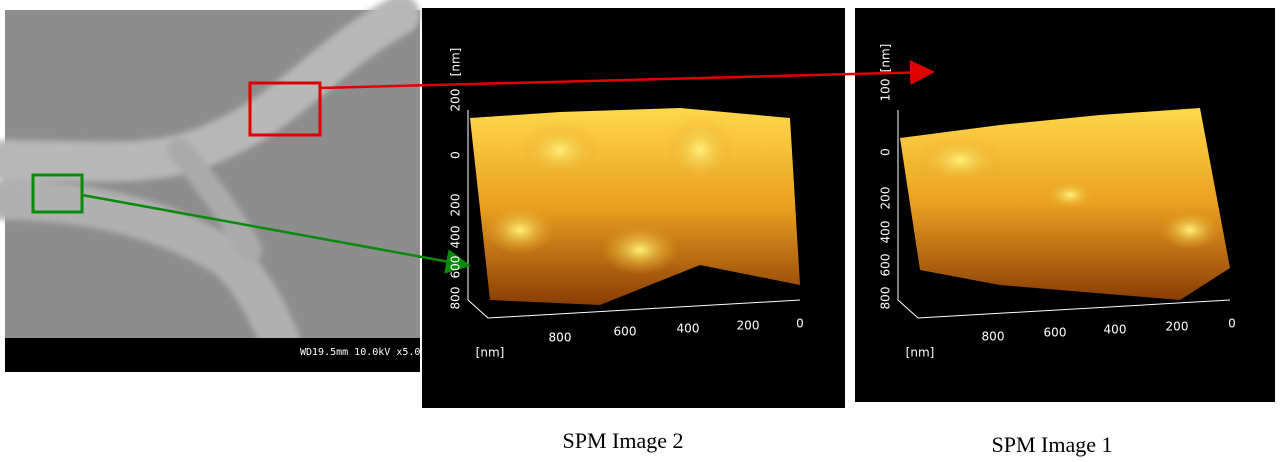  Describe the element at coordinates (627, 75) in the screenshot. I see `red-arrow` at that location.